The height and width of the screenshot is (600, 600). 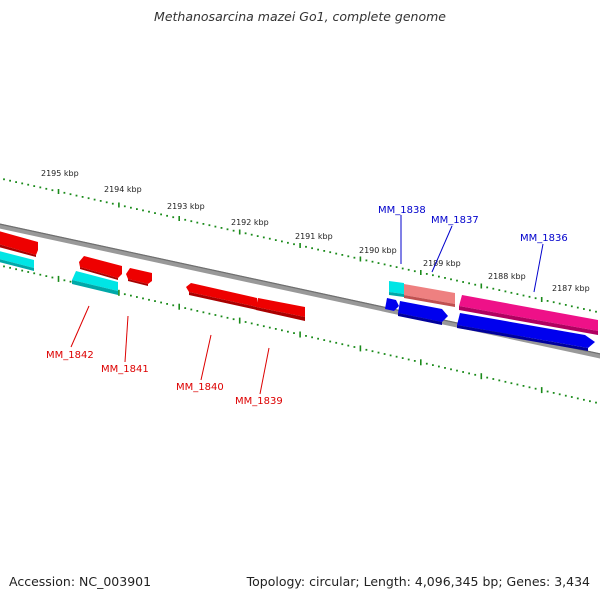 I want to click on gene-label: MM_1841, so click(x=125, y=369).